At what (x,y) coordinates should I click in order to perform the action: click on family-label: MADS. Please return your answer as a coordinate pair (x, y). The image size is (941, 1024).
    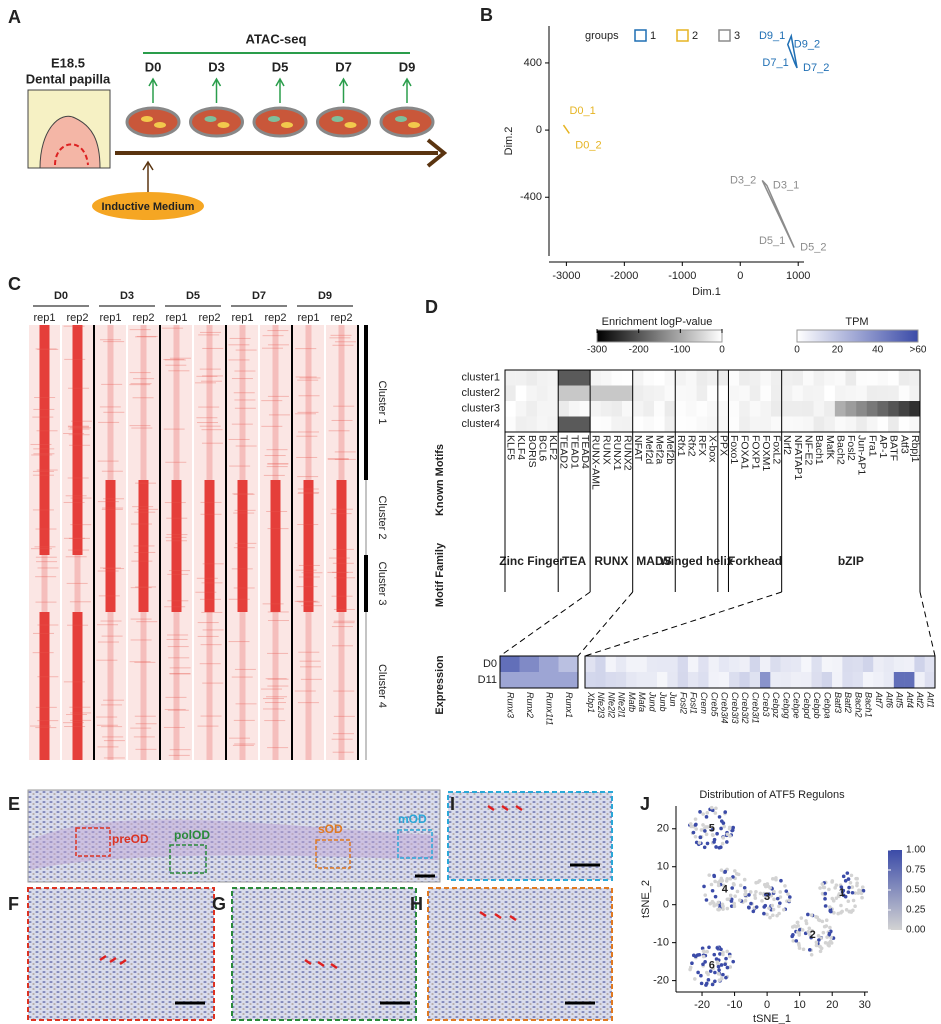
    Looking at the image, I should click on (653, 561).